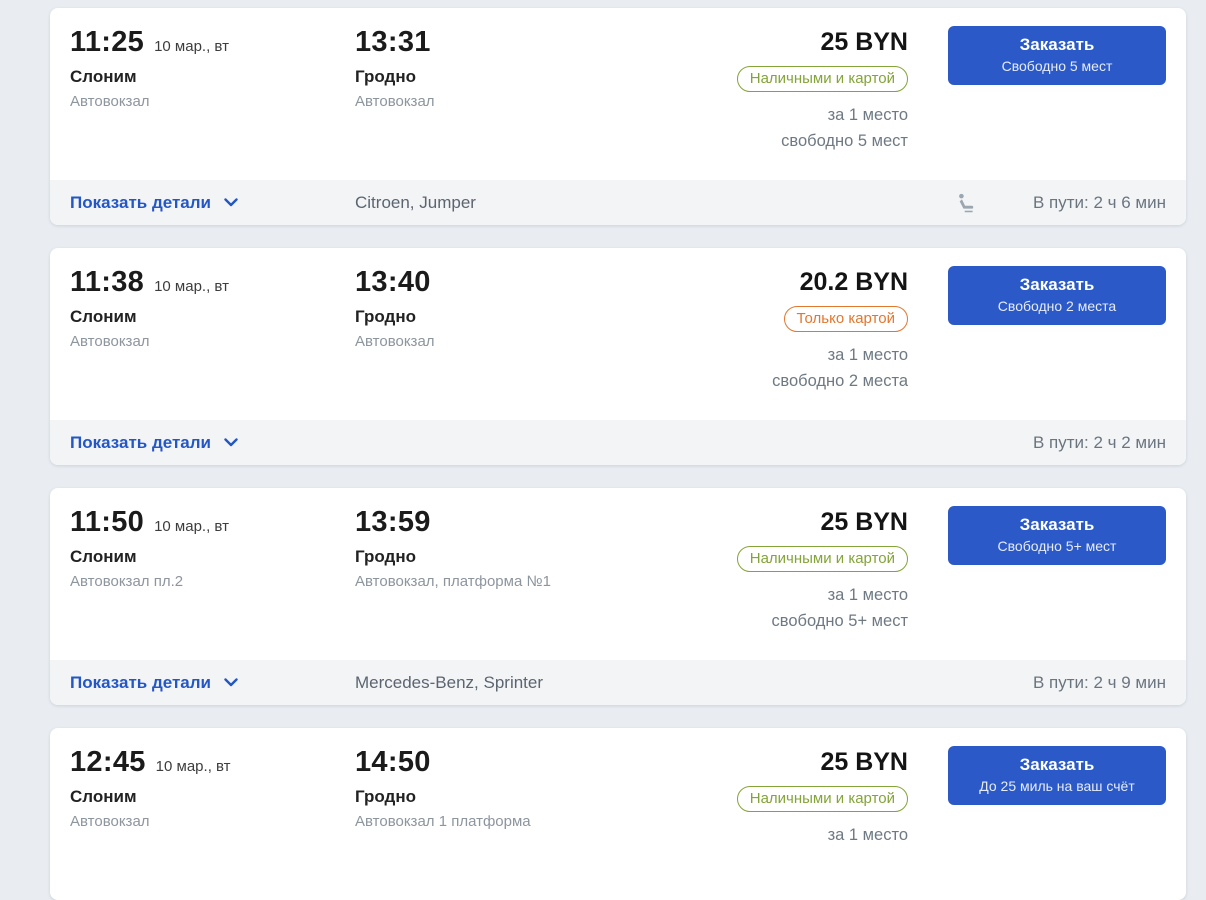 Image resolution: width=1206 pixels, height=900 pixels. I want to click on departure-column: 11:25 10 мар., вт Слоним Автовокзал, so click(212, 103).